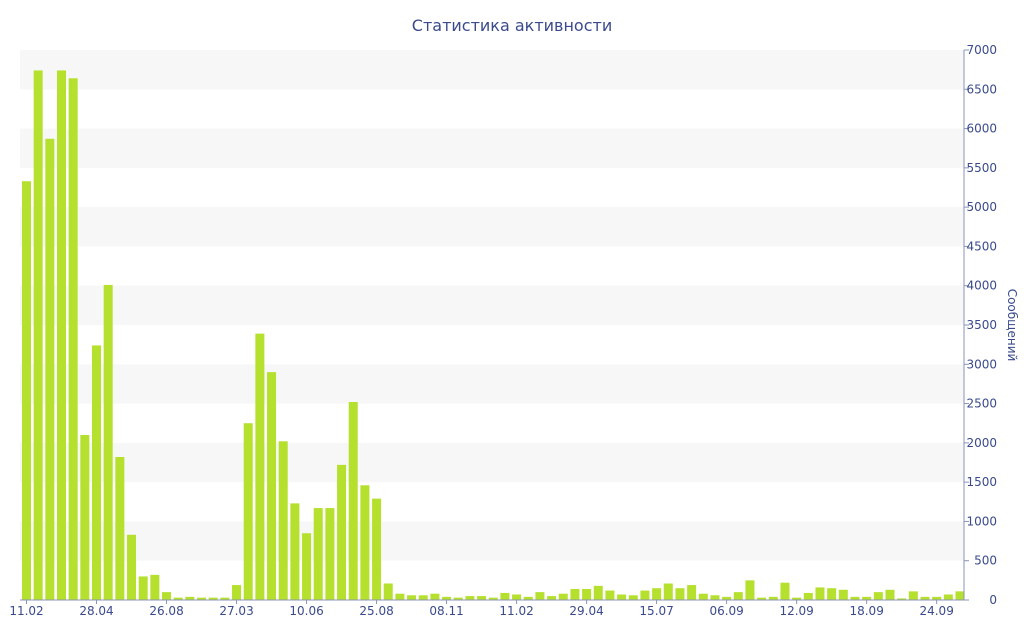  What do you see at coordinates (981, 168) in the screenshot?
I see `y-tick-label: 5500` at bounding box center [981, 168].